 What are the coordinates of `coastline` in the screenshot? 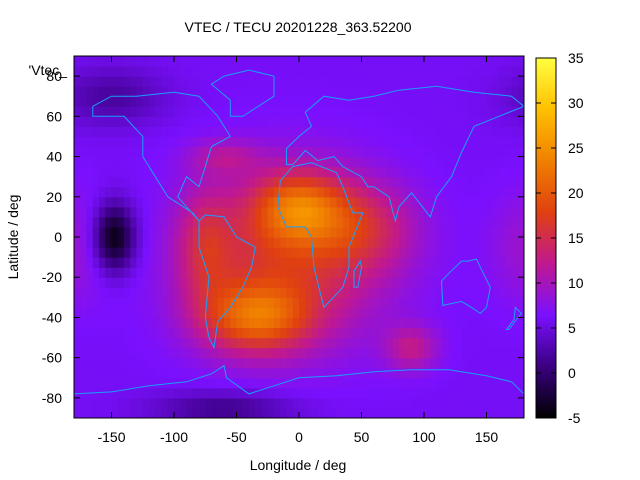 It's located at (514, 318).